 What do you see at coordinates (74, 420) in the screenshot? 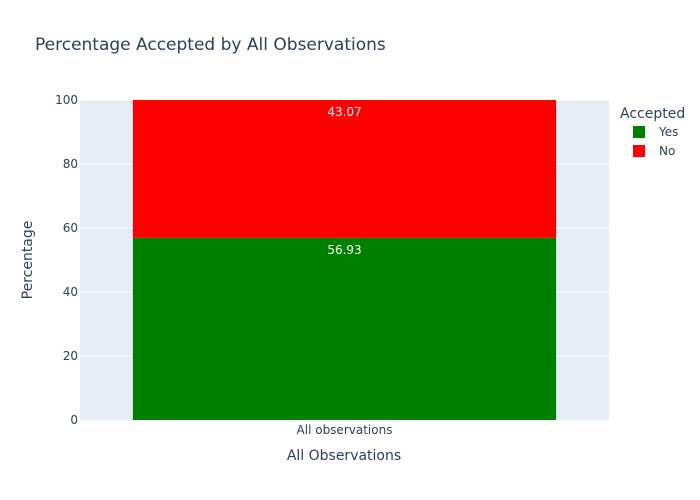
I see `y-tick-label: 0` at bounding box center [74, 420].